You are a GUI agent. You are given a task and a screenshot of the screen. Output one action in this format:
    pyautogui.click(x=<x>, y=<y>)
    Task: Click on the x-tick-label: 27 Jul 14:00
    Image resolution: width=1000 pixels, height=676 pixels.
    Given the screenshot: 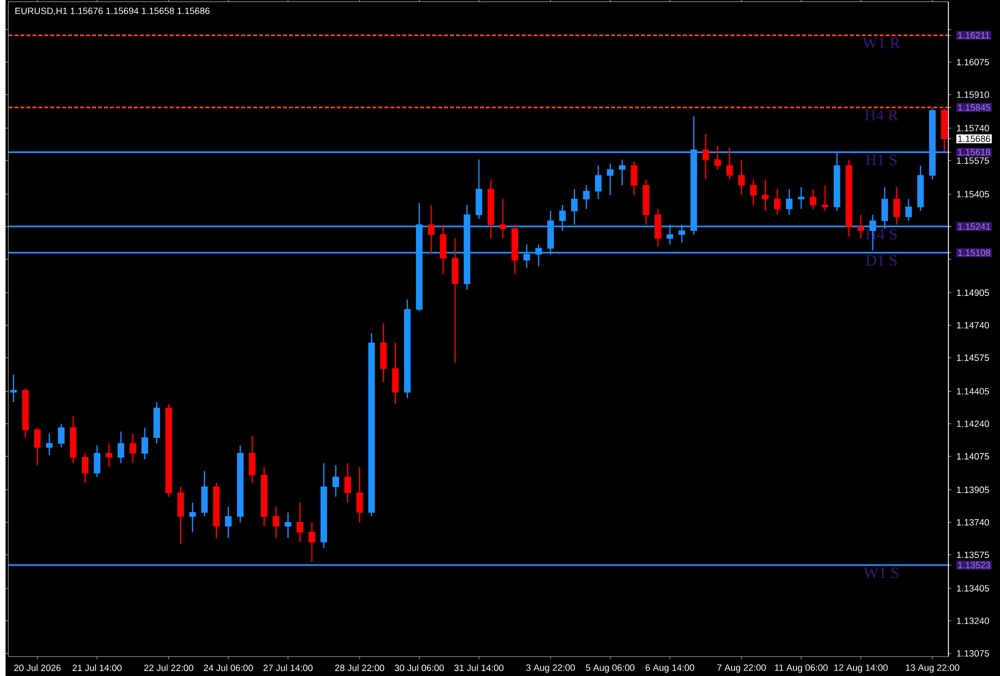 What is the action you would take?
    pyautogui.click(x=288, y=667)
    